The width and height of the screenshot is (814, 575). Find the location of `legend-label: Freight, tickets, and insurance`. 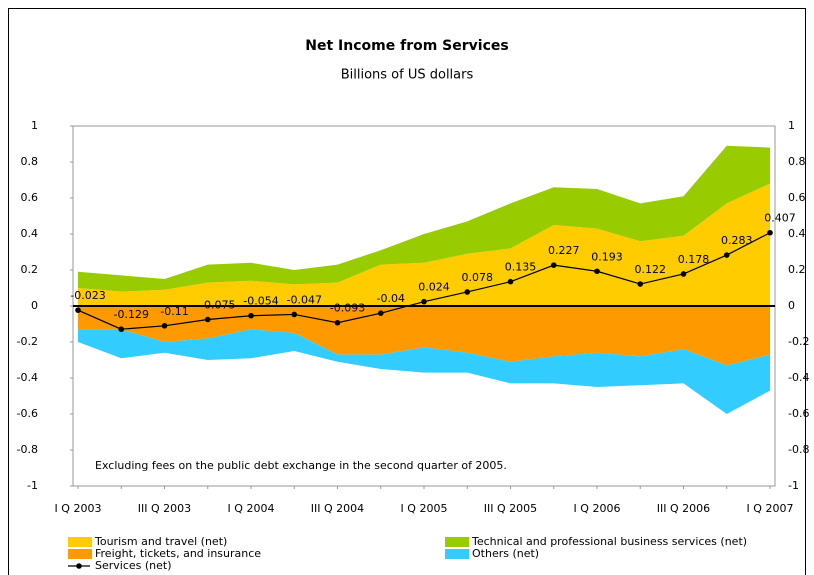

legend-label: Freight, tickets, and insurance is located at coordinates (178, 553).